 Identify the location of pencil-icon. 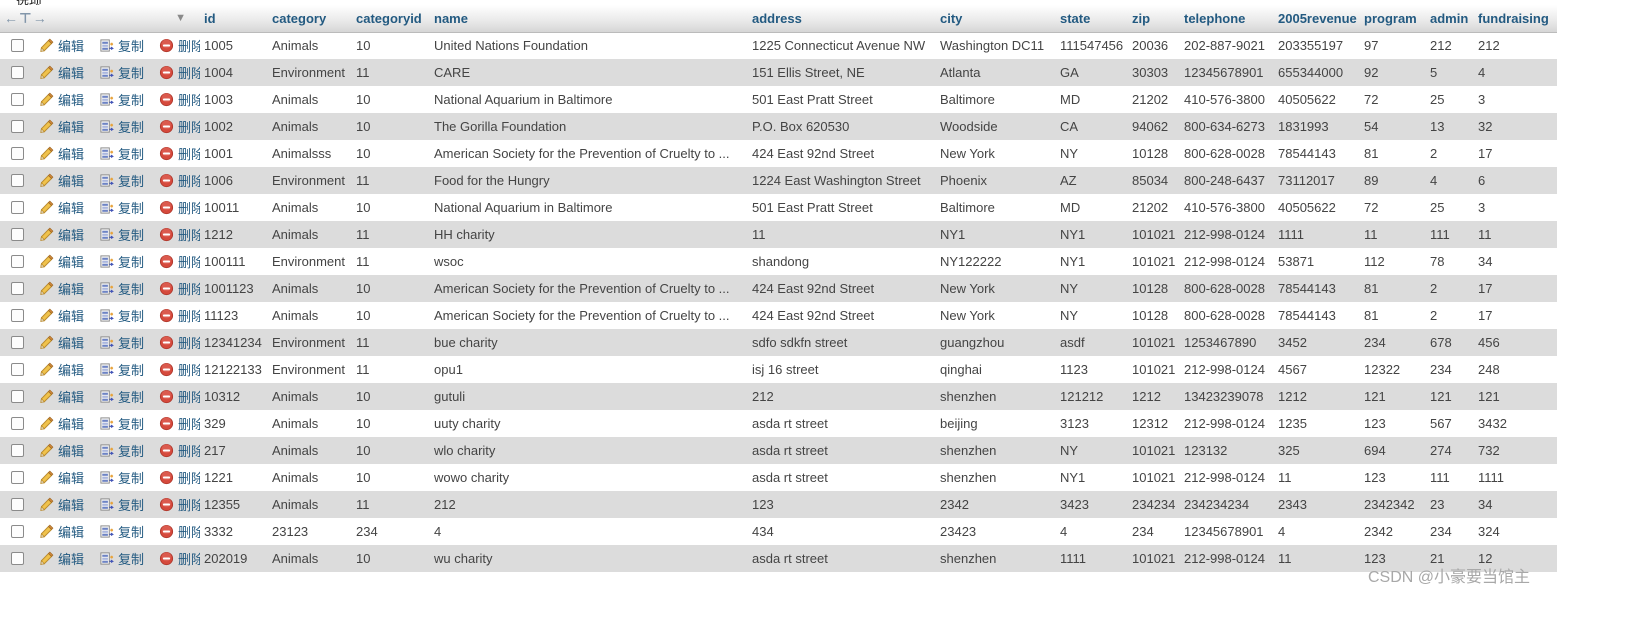
(46, 558).